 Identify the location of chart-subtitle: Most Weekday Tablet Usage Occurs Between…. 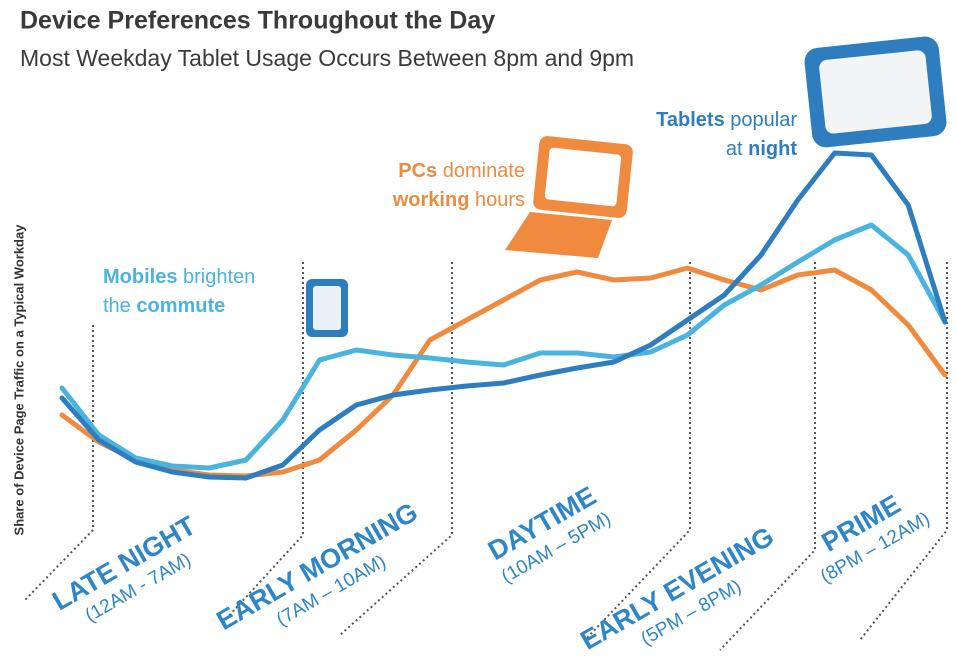
(327, 58).